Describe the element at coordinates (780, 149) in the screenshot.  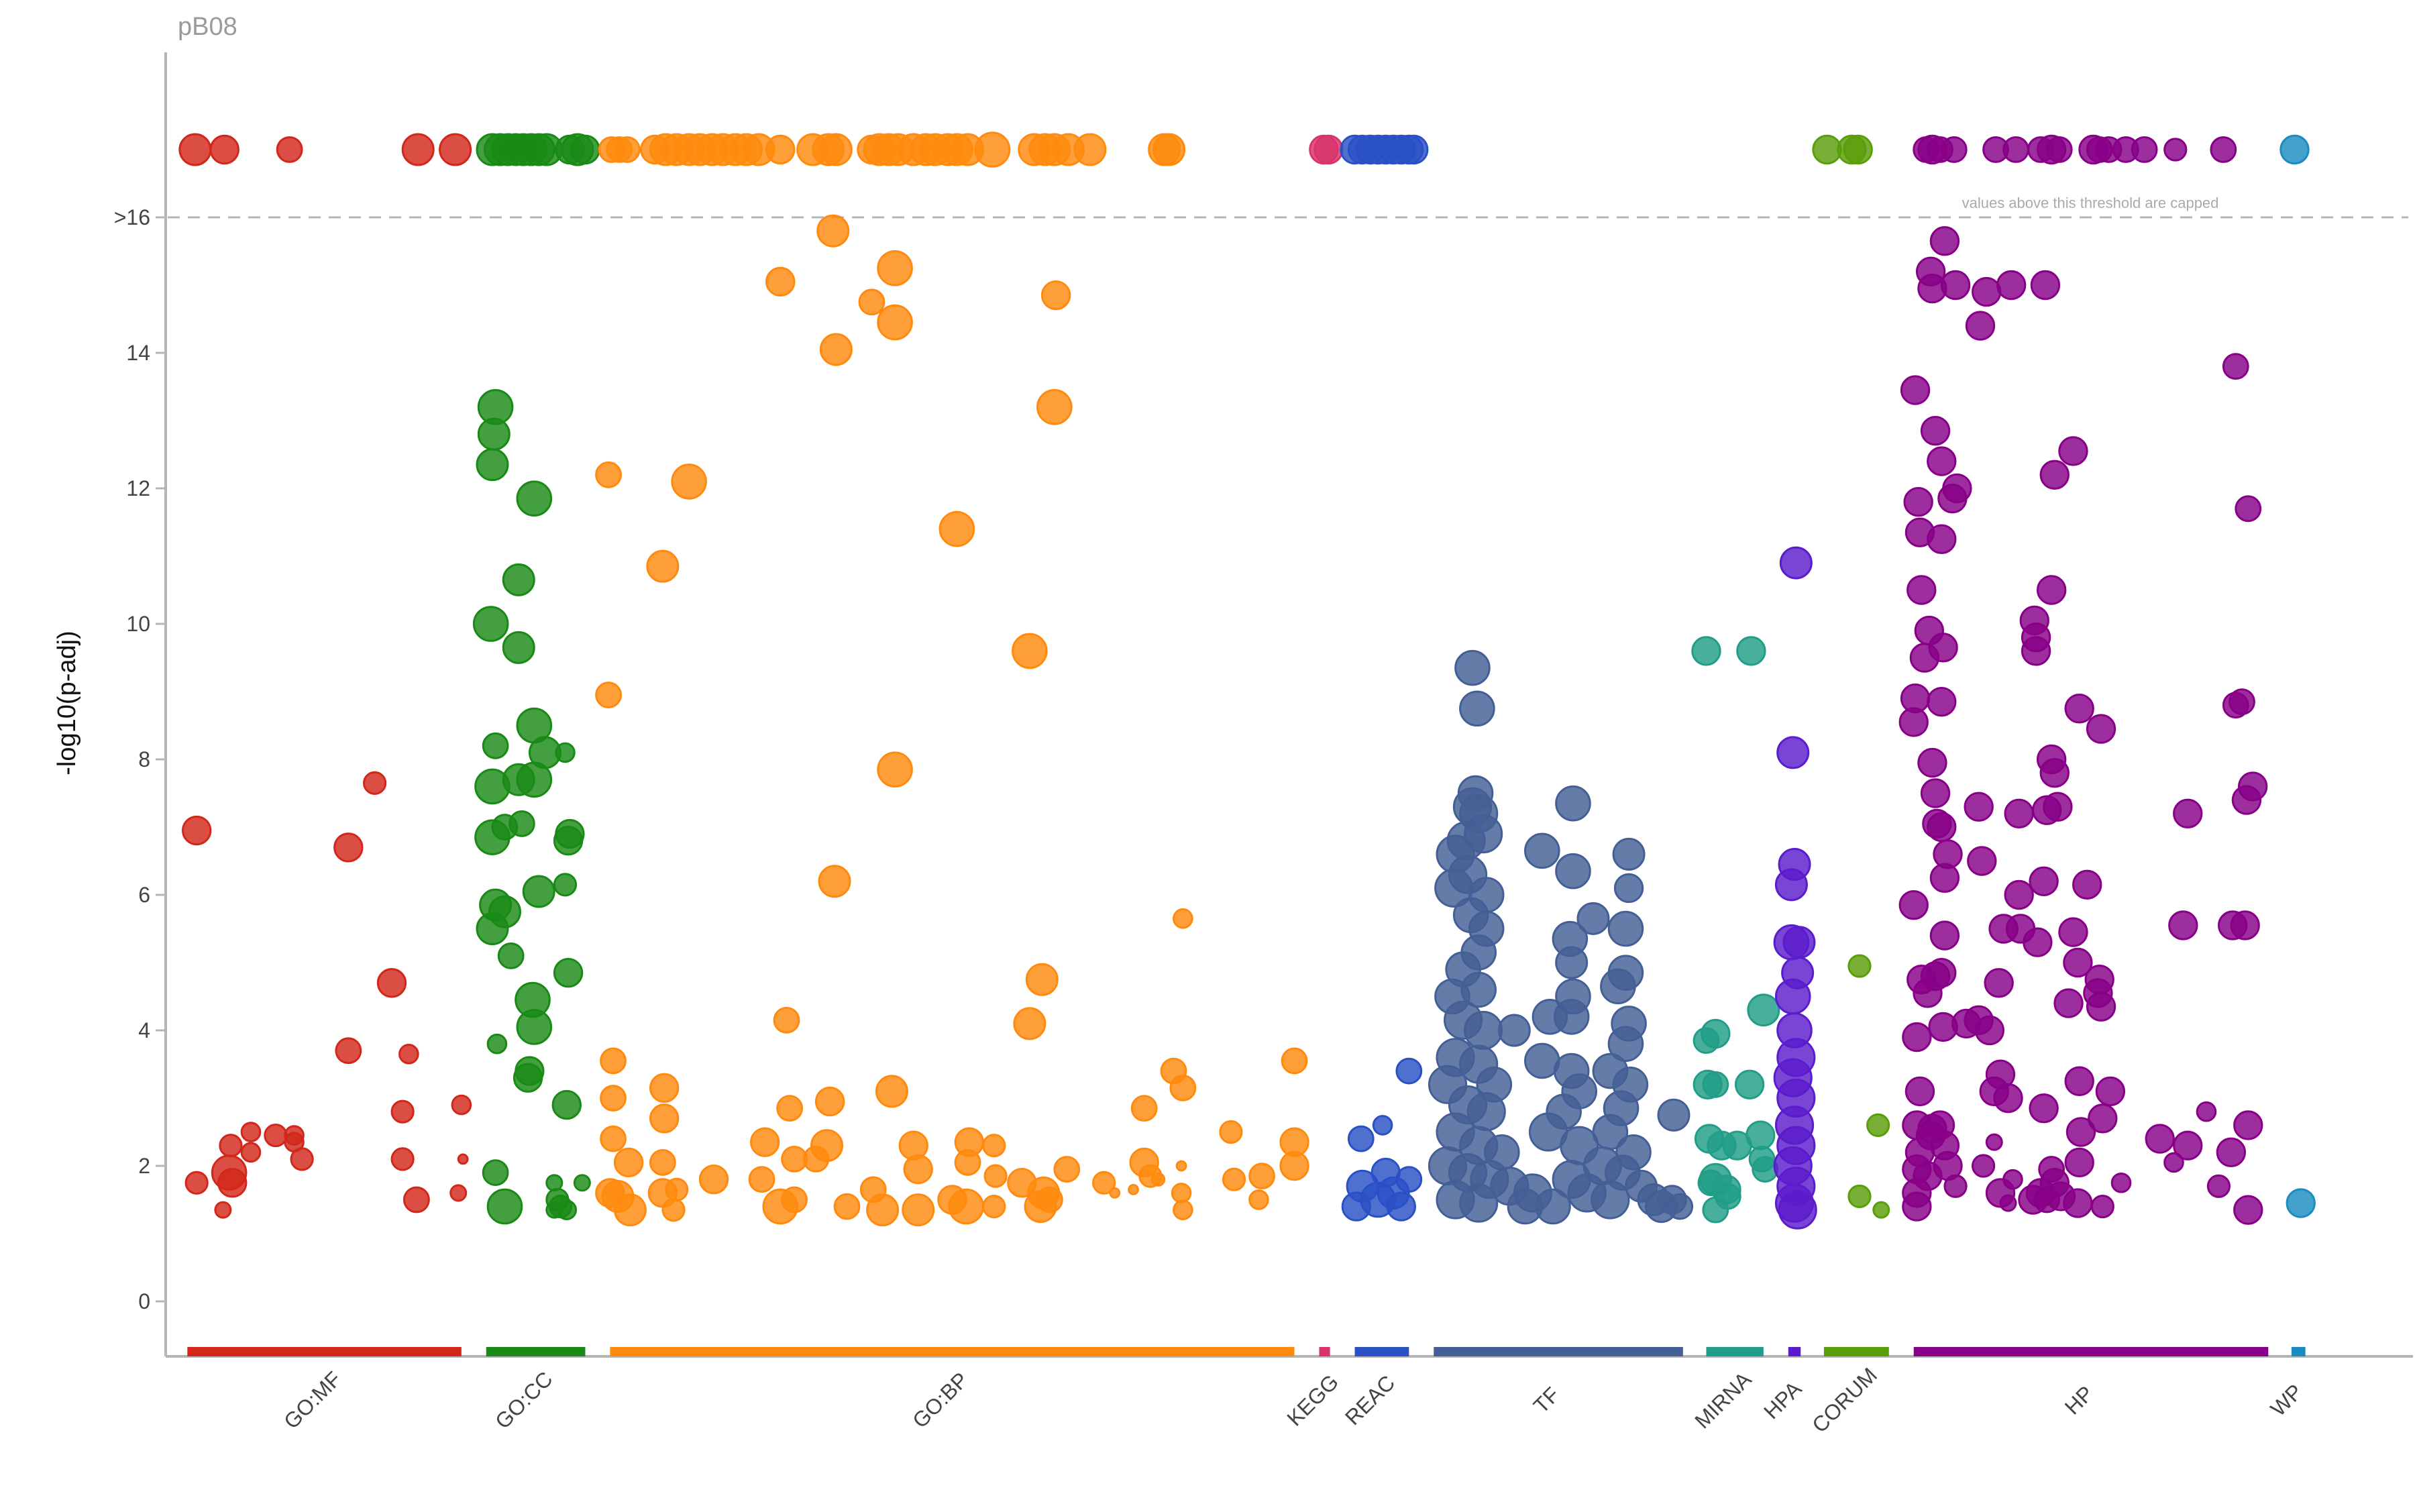
I see `point-go-bp-capped` at that location.